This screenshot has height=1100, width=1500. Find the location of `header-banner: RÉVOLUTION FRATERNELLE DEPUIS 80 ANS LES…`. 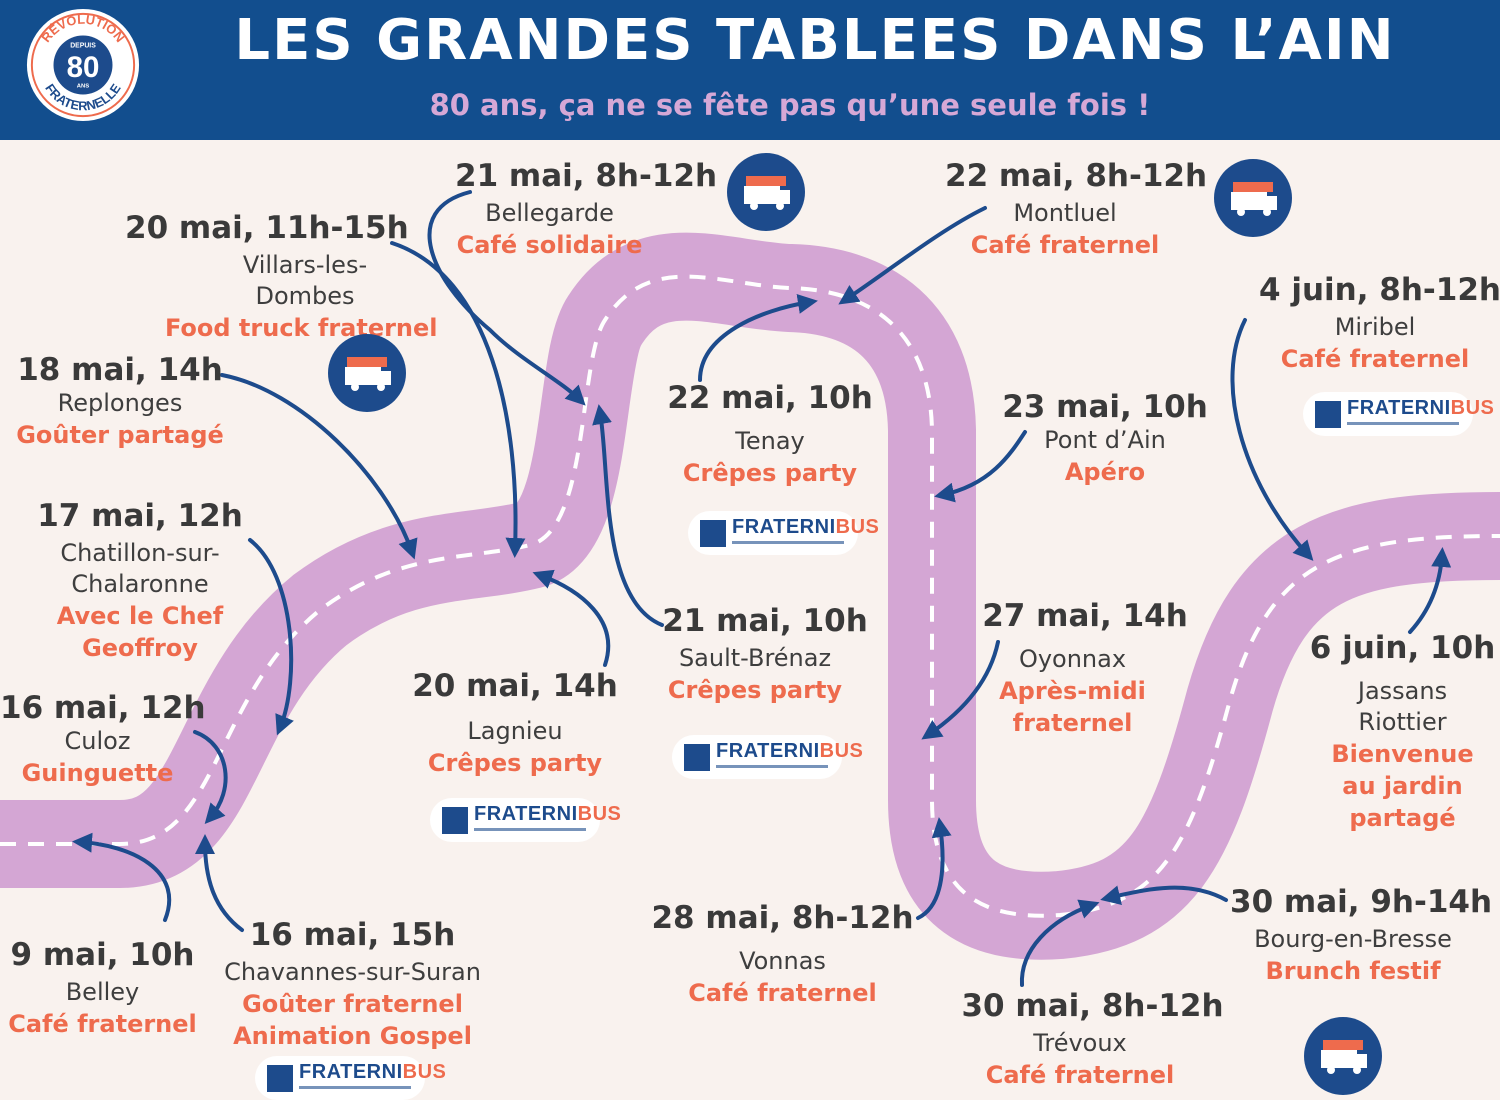

header-banner: RÉVOLUTION FRATERNELLE DEPUIS 80 ANS LES… is located at coordinates (750, 70).